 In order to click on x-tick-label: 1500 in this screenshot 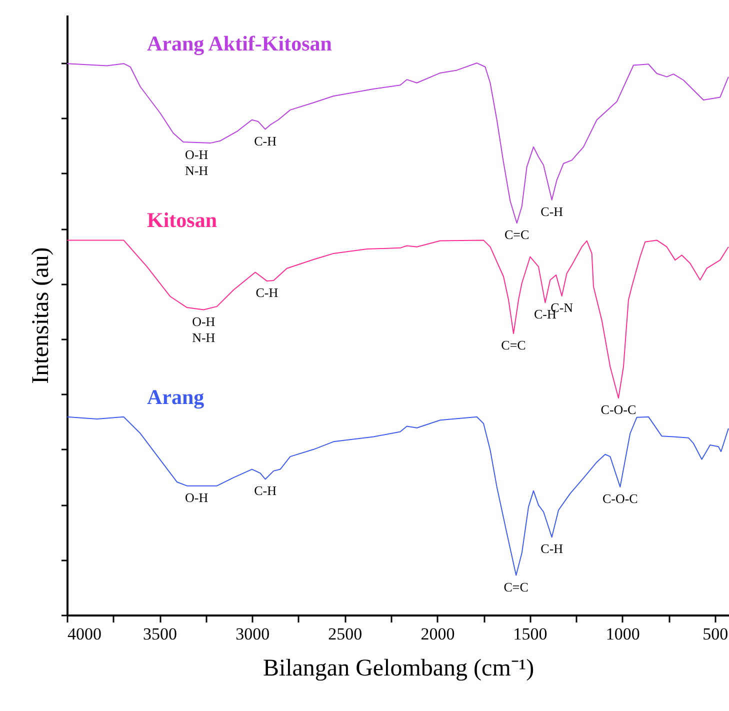, I will do `click(530, 634)`.